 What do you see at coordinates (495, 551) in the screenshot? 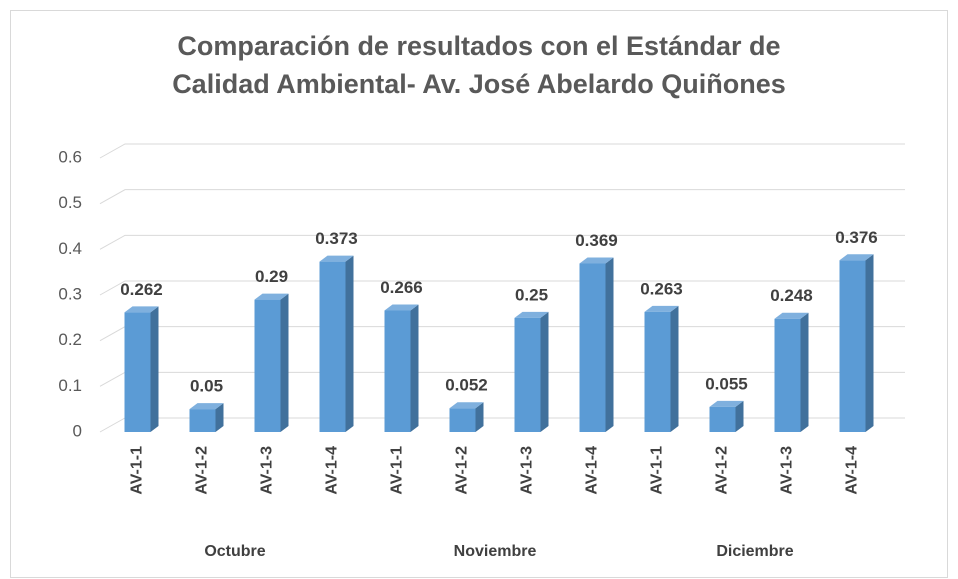
I see `group-label: Noviembre` at bounding box center [495, 551].